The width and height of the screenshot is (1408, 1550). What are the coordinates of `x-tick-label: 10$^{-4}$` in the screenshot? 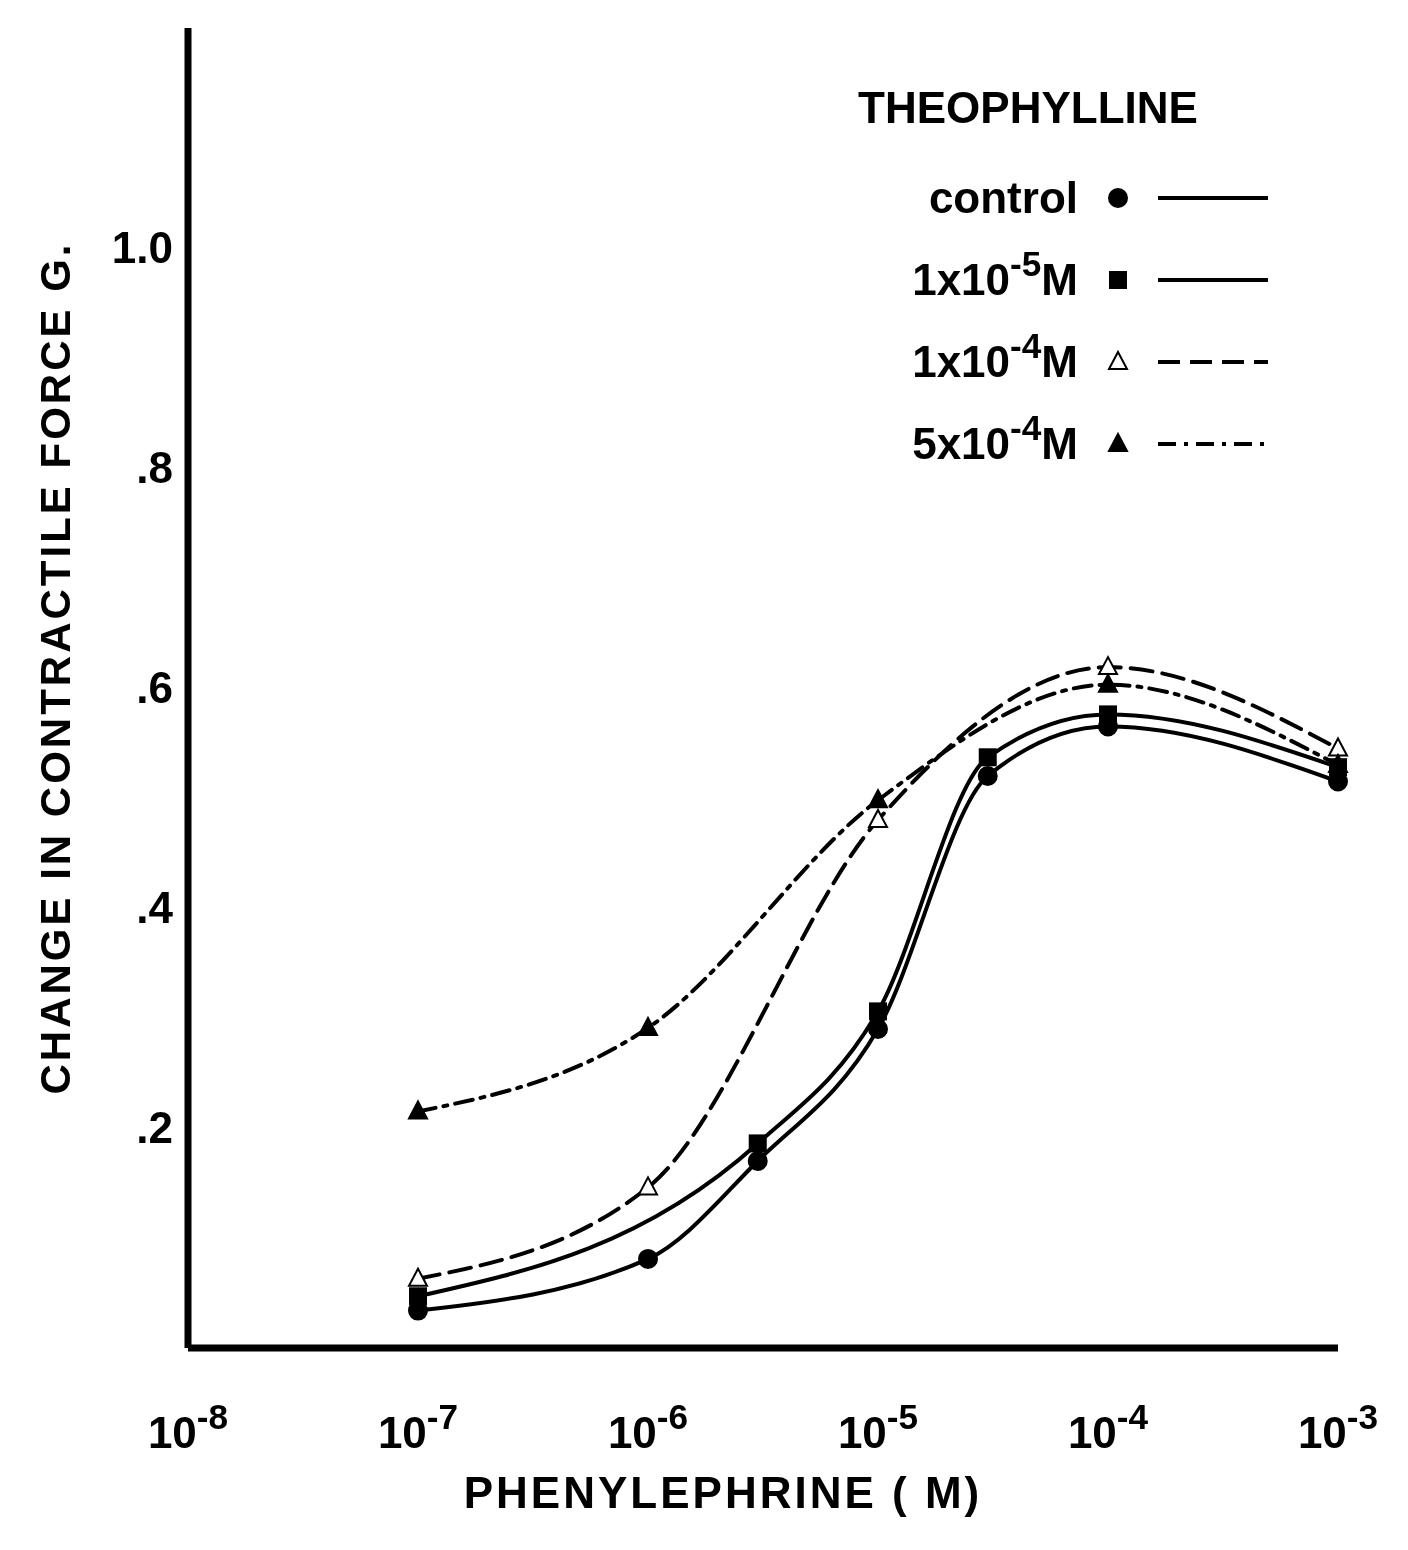 It's located at (1108, 1426).